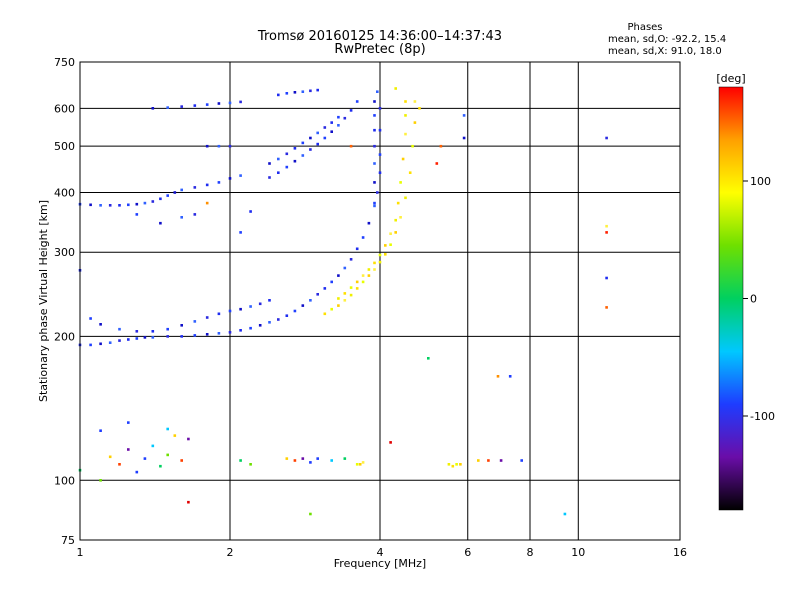 This screenshot has width=800, height=600. What do you see at coordinates (64, 192) in the screenshot?
I see `y-tick-label: 400` at bounding box center [64, 192].